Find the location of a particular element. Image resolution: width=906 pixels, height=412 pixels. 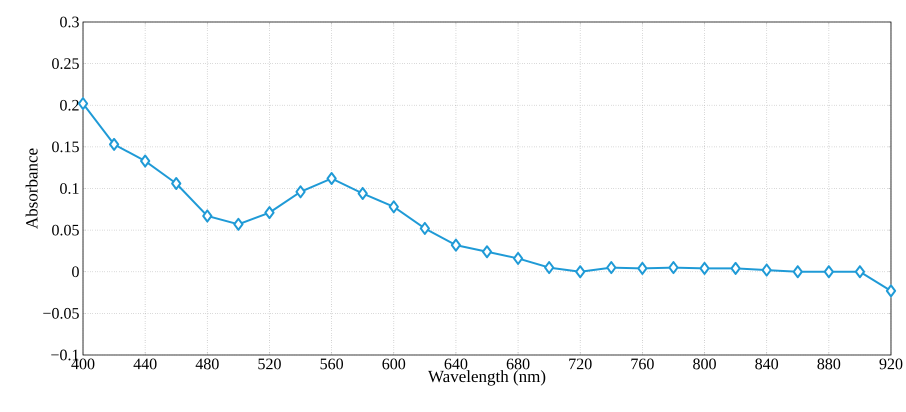

x-tick-label: 640 is located at coordinates (456, 364).